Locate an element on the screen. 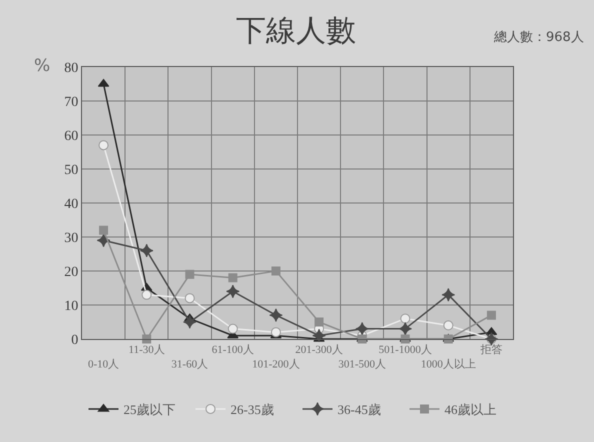 The image size is (594, 442). legend-label: 46歲以上 is located at coordinates (470, 410).